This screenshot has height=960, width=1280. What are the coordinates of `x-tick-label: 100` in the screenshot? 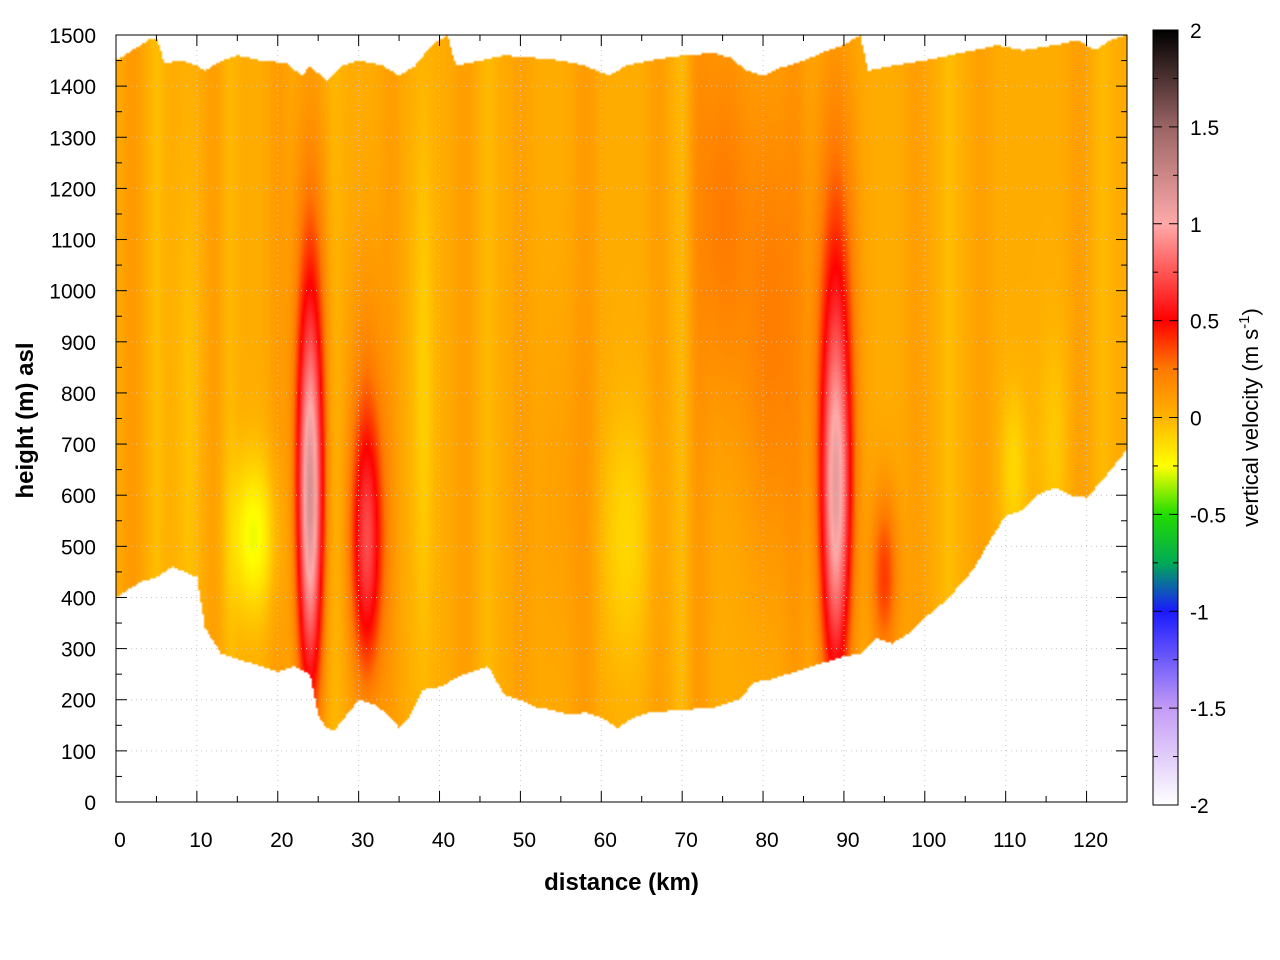 It's located at (928, 840).